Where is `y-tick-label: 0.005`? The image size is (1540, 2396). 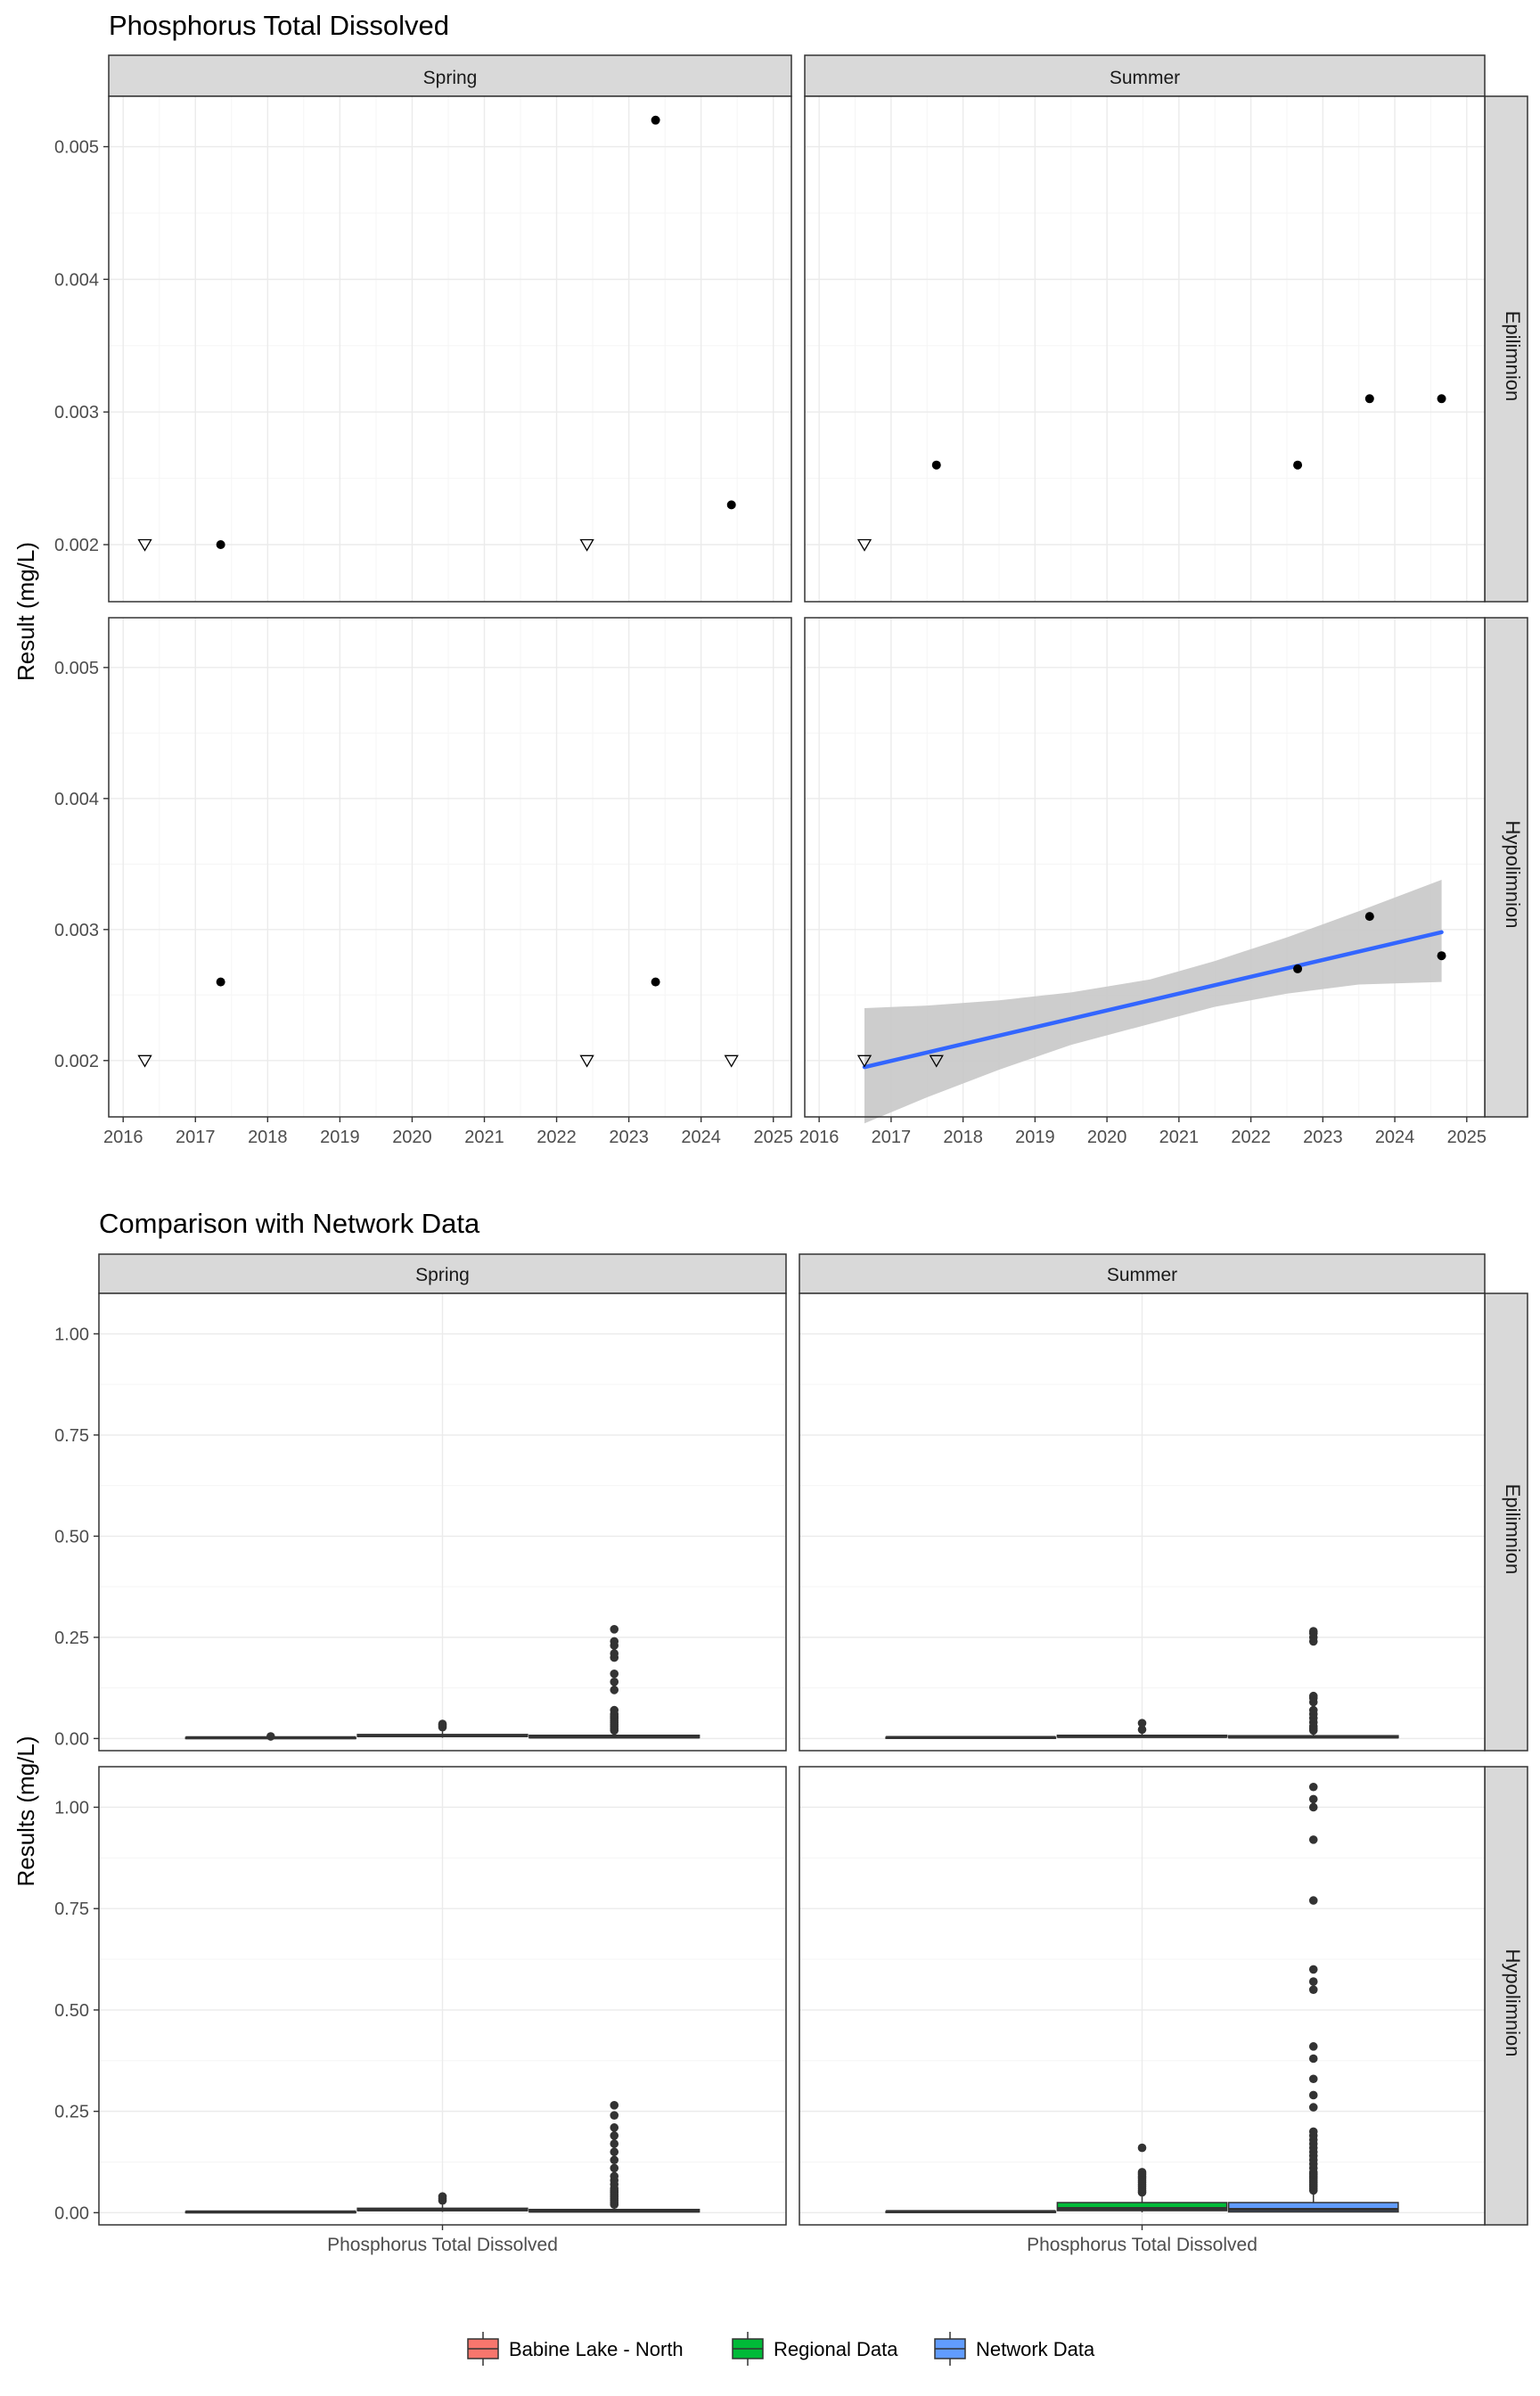 y-tick-label: 0.005 is located at coordinates (76, 668).